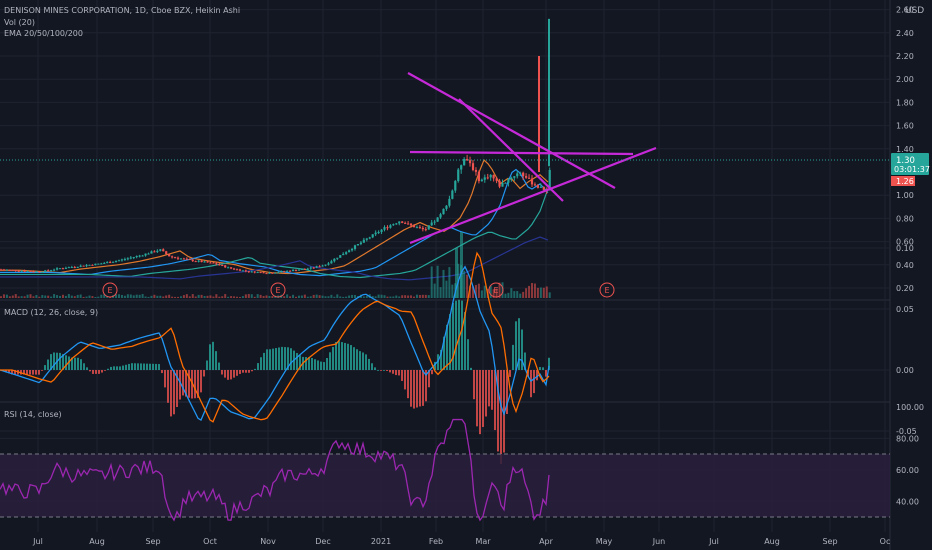 Image resolution: width=932 pixels, height=550 pixels. Describe the element at coordinates (906, 340) in the screenshot. I see `macd-axis: 0.10 0.05 0.00 -0.05` at that location.